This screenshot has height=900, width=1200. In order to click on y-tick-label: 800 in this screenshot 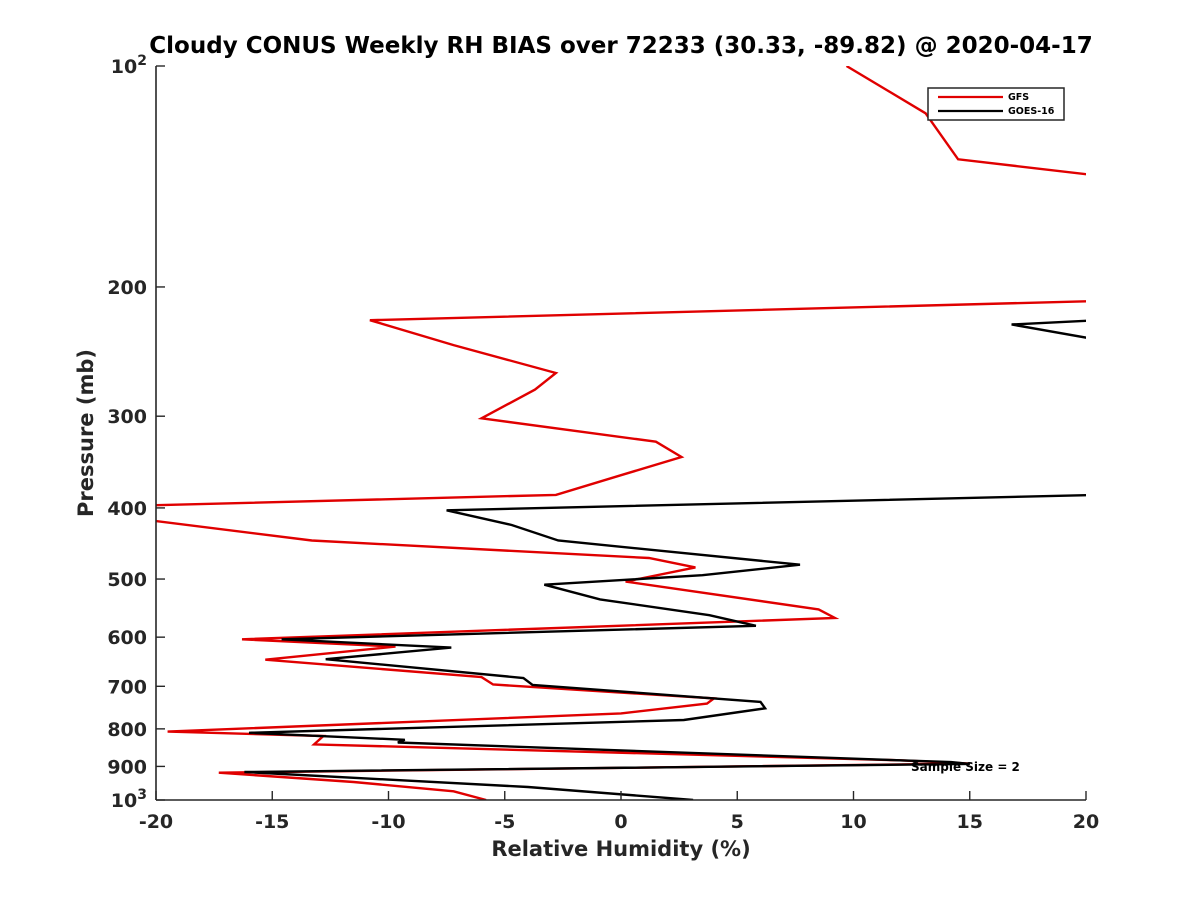, I will do `click(127, 730)`.